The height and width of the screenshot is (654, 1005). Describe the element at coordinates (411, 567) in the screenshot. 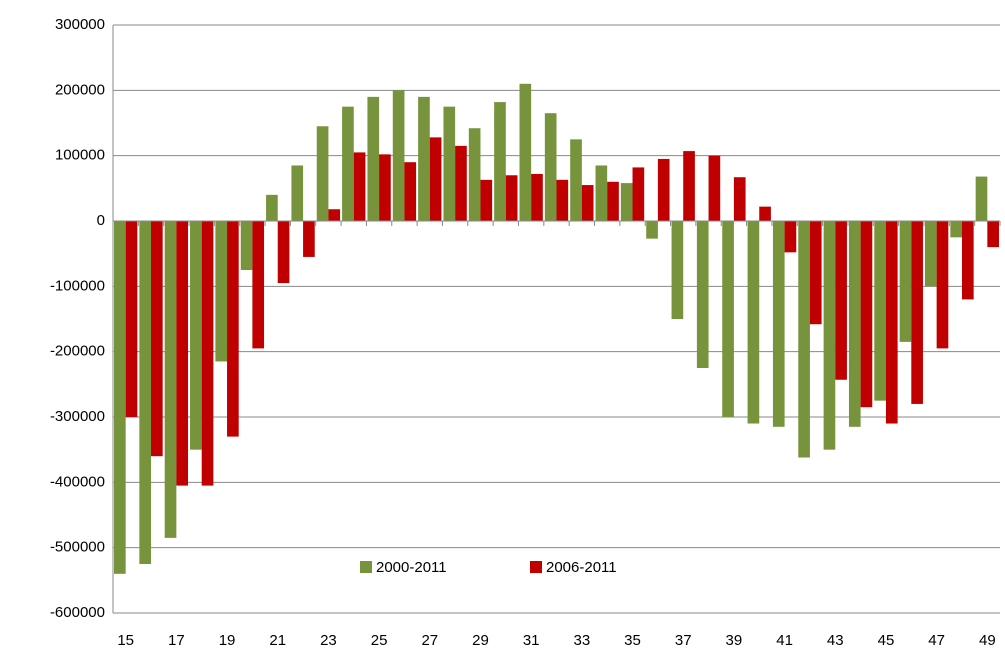

I see `legend-label: 2000-2011` at that location.